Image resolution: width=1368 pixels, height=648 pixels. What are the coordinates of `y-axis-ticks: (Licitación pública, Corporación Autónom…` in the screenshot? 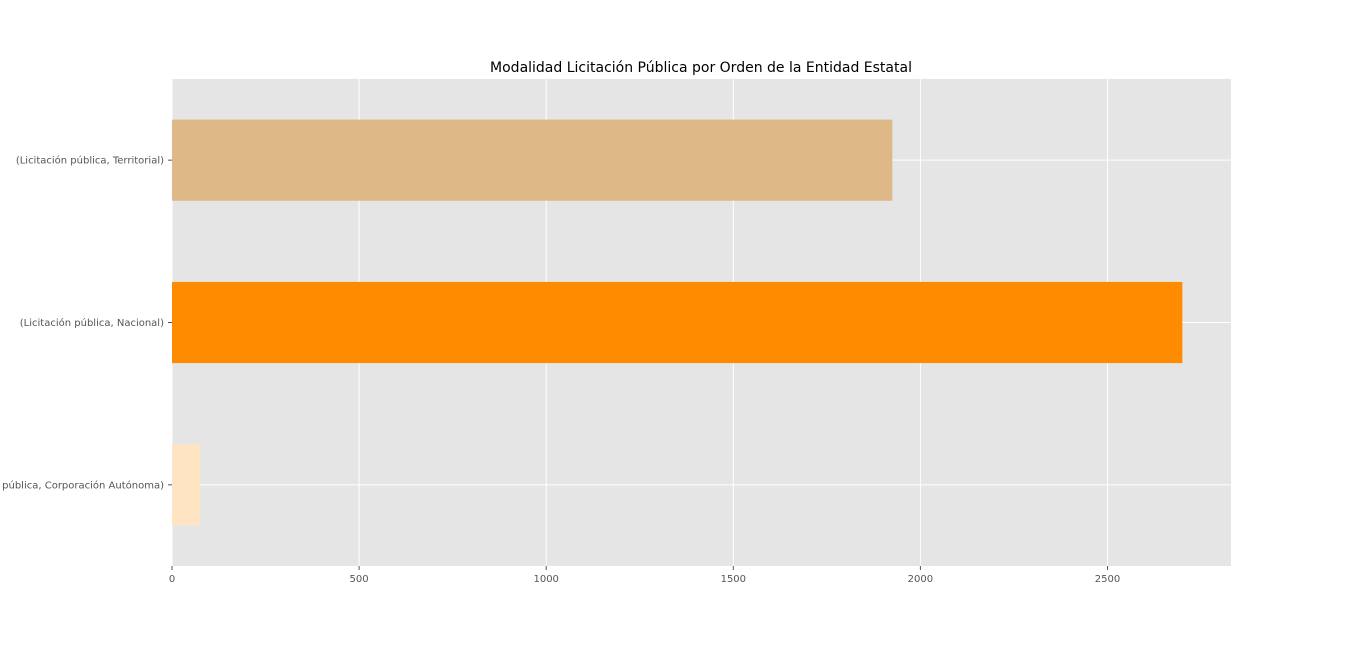 It's located at (86, 323).